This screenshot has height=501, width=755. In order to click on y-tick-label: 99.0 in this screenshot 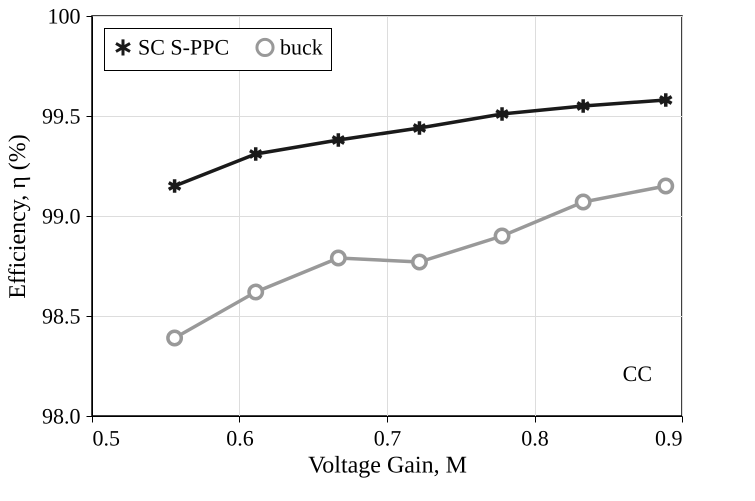, I will do `click(61, 216)`.